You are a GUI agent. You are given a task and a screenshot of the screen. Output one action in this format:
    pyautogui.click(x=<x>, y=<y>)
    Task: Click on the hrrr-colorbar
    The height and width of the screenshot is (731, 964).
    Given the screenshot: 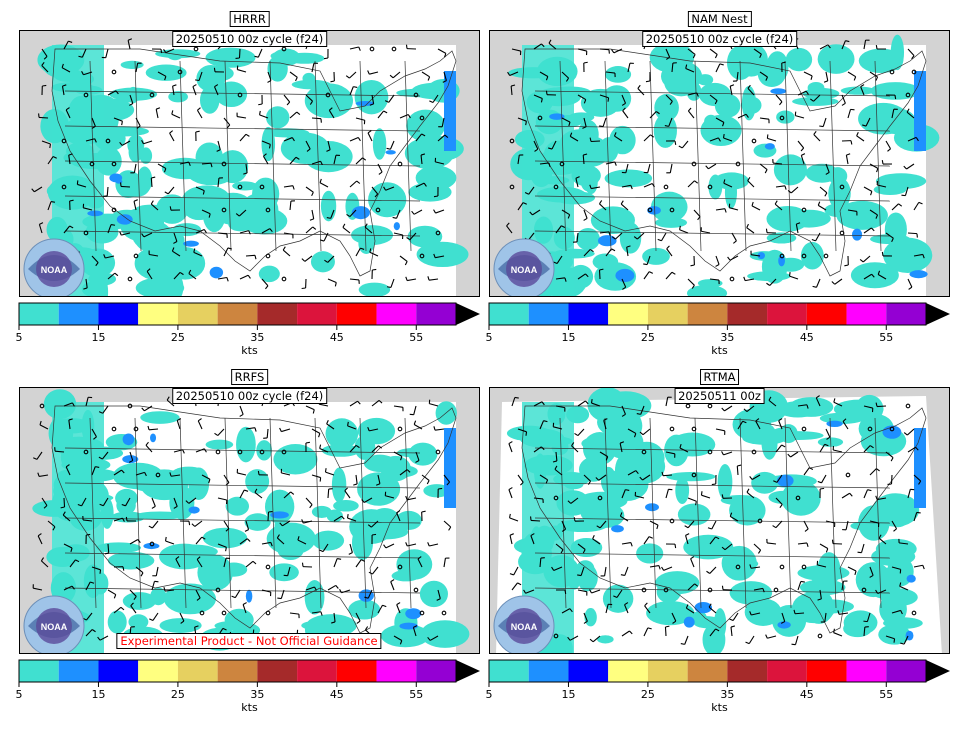 What is the action you would take?
    pyautogui.click(x=249, y=316)
    